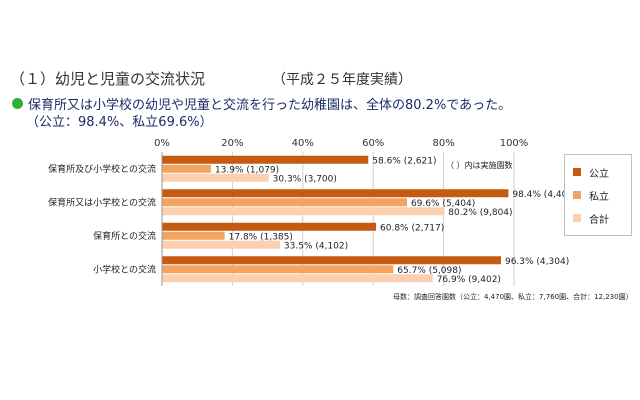  What do you see at coordinates (577, 195) in the screenshot?
I see `legend-swatch-private` at bounding box center [577, 195].